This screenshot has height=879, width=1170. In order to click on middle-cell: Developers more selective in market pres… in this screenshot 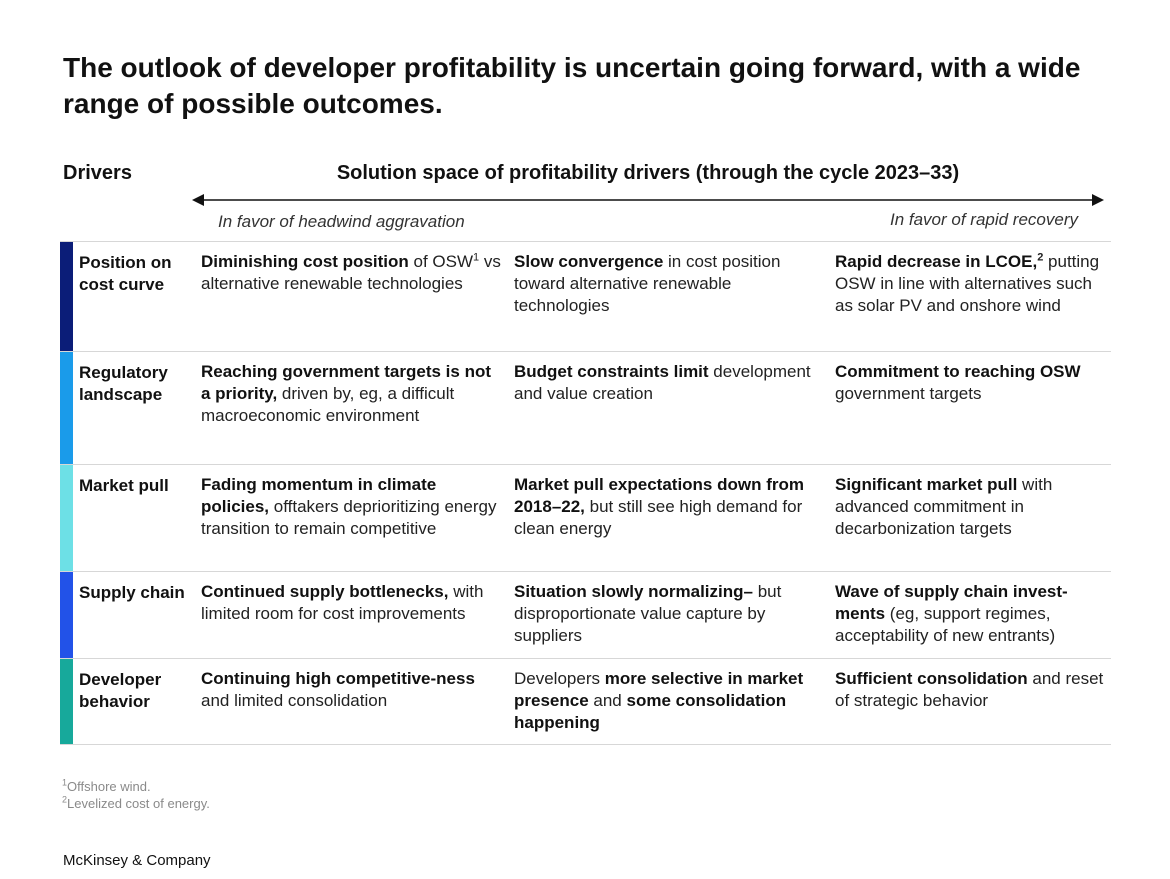, I will do `click(674, 701)`.